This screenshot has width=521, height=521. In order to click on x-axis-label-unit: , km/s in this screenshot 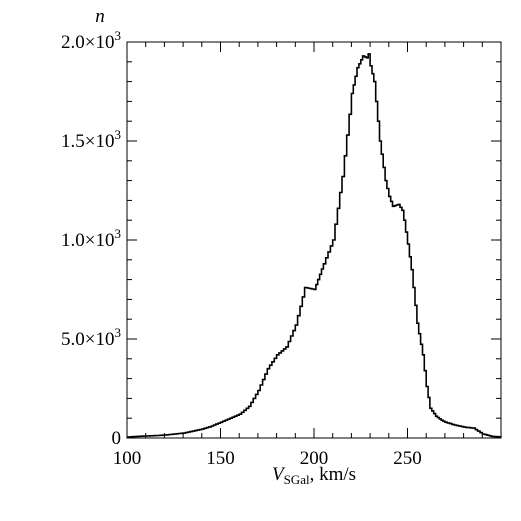, I will do `click(333, 474)`.